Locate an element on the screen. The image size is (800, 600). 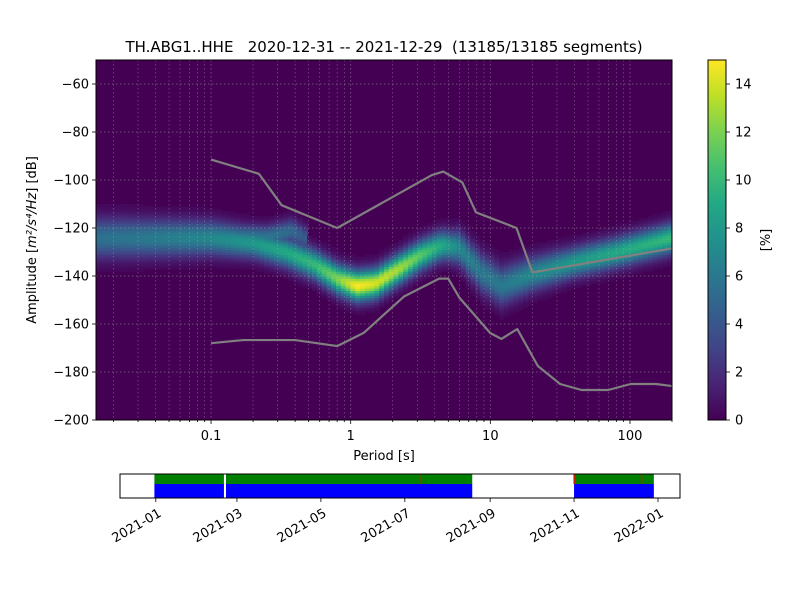
y-tick-label: −200 is located at coordinates (71, 421).